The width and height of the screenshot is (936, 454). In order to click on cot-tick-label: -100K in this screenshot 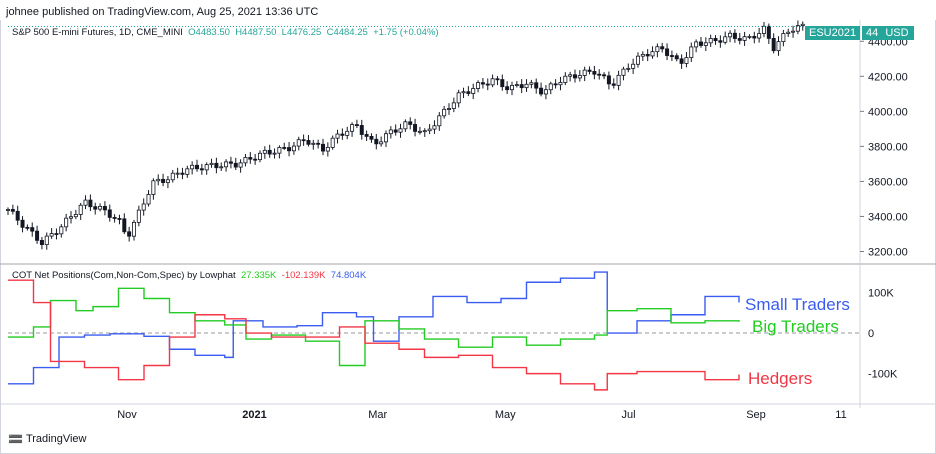, I will do `click(883, 375)`.